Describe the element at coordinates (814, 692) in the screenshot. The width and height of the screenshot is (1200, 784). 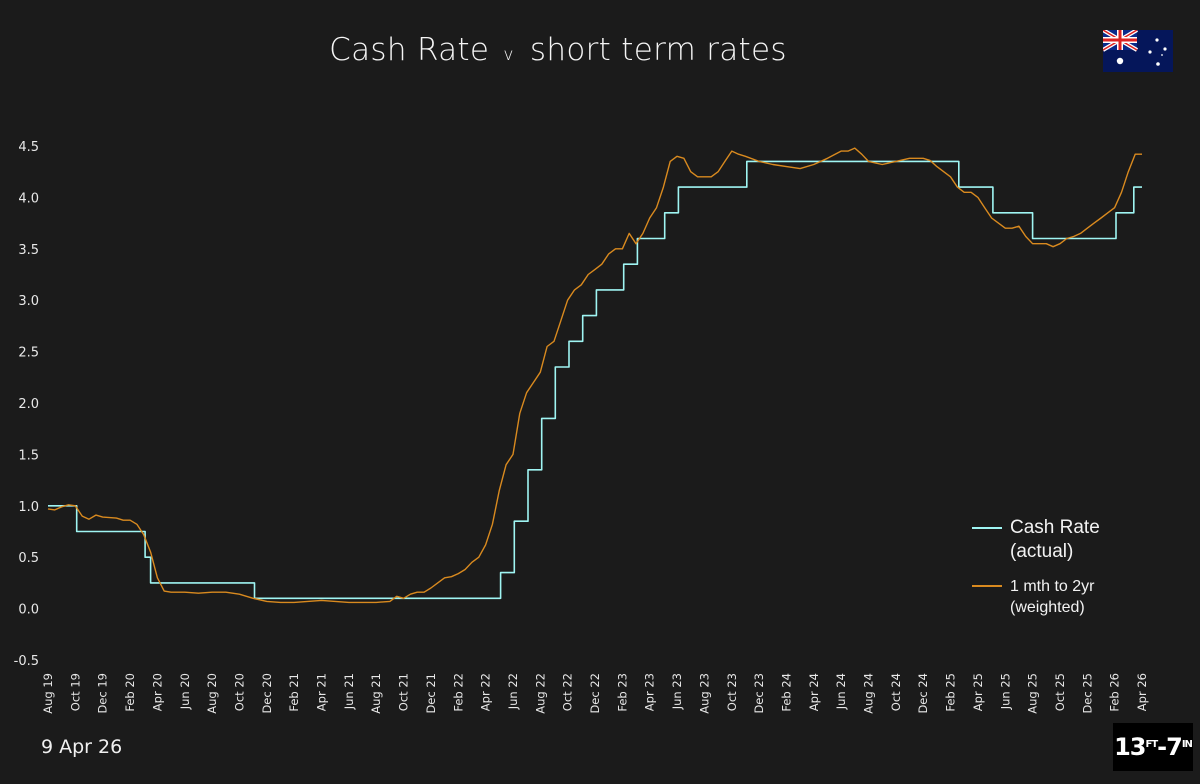
I see `x-tick-label: Apr 24` at that location.